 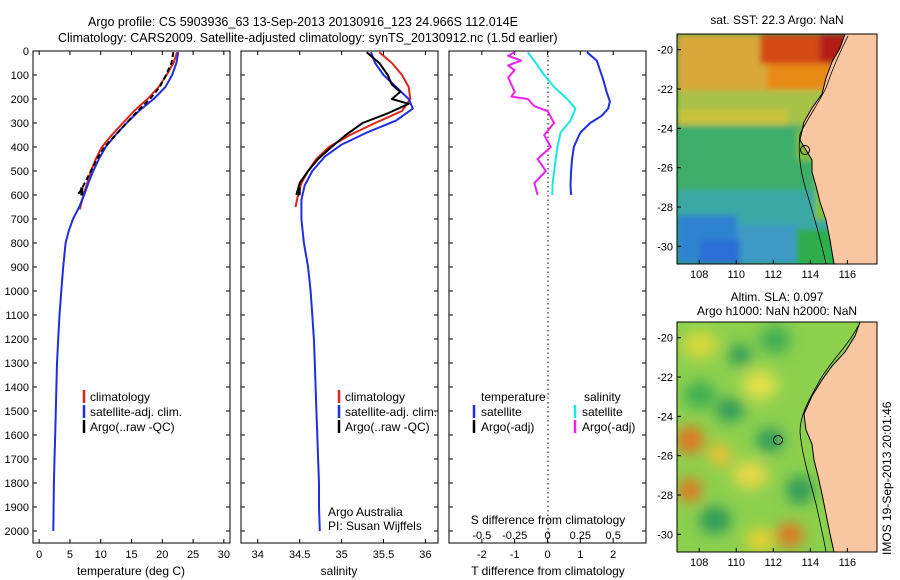 What do you see at coordinates (17, 484) in the screenshot?
I see `y-tick-label: 1800` at bounding box center [17, 484].